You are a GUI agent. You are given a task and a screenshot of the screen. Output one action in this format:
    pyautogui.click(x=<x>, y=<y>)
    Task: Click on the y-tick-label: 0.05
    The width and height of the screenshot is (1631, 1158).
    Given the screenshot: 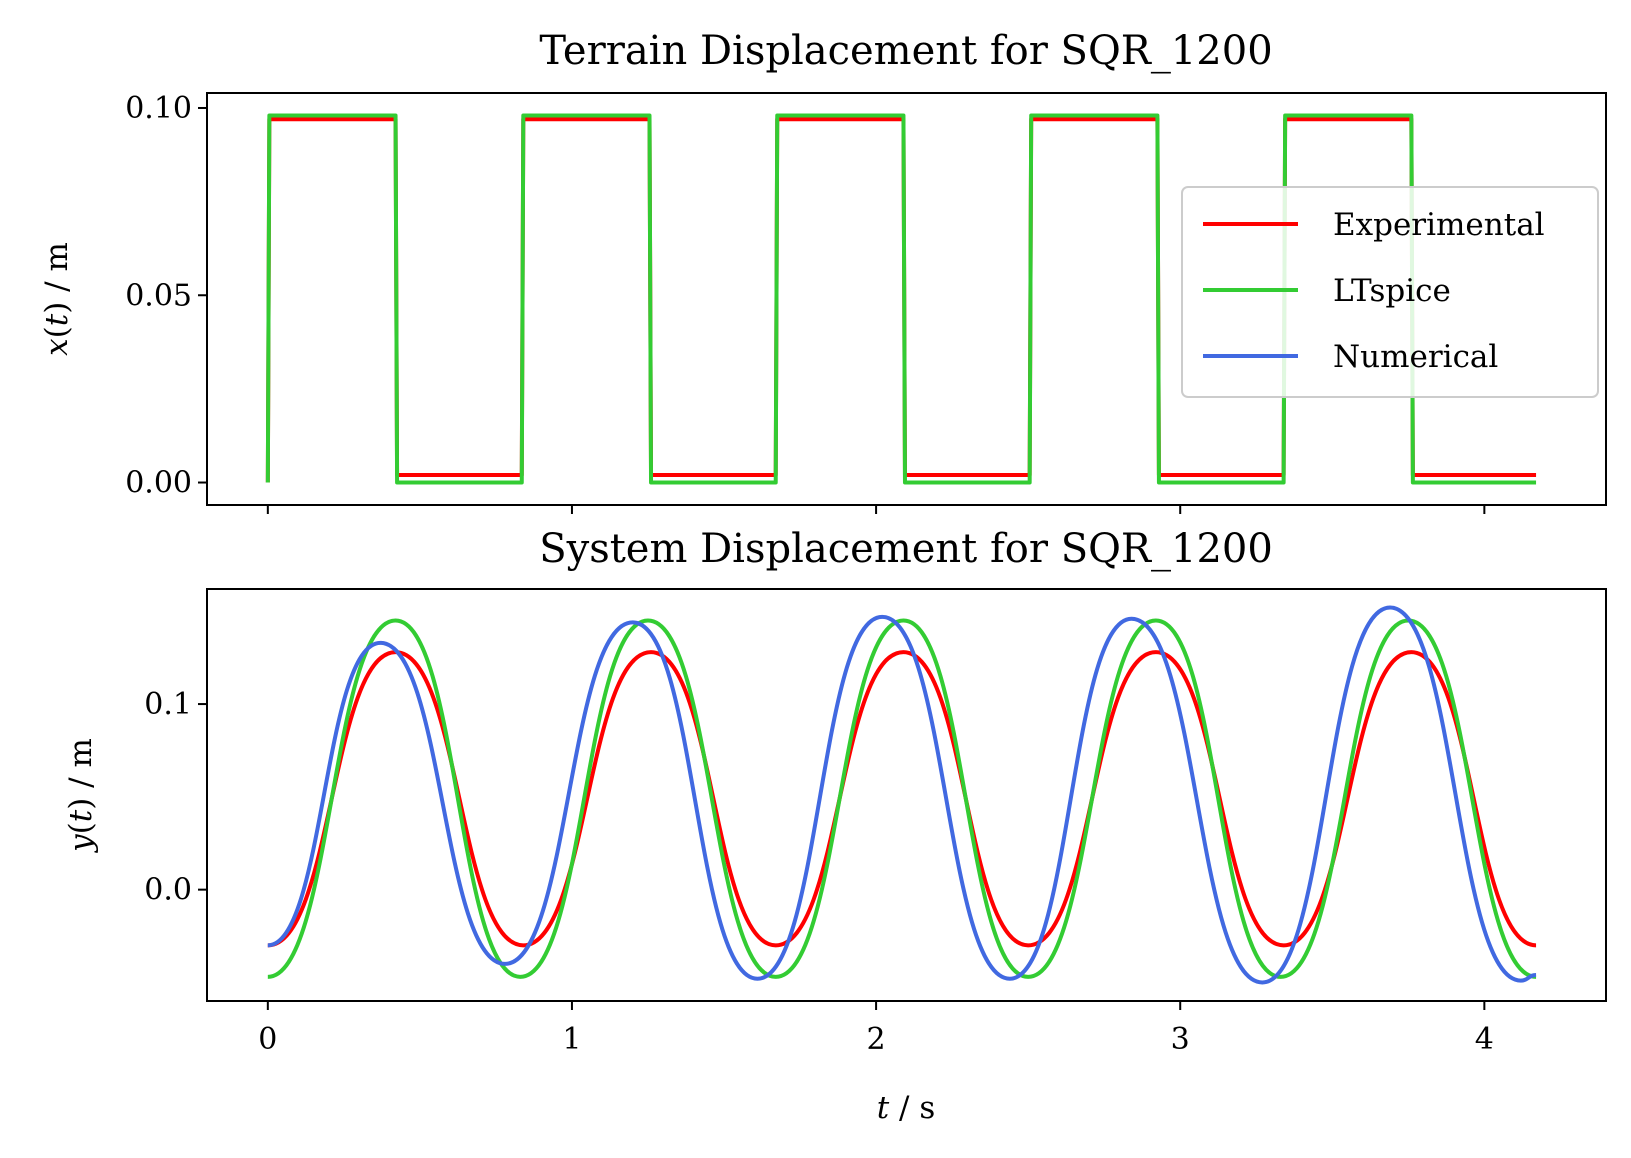 What is the action you would take?
    pyautogui.click(x=158, y=295)
    